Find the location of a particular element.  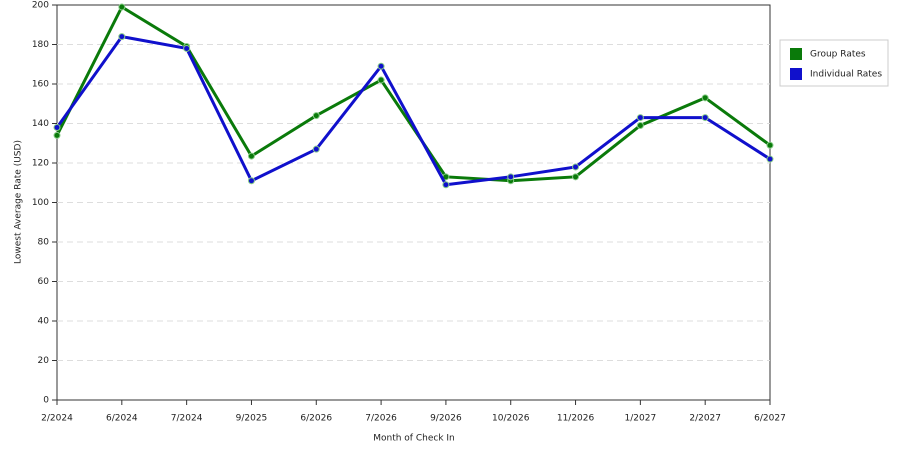

x-tick-label: 10/2026 is located at coordinates (511, 419).